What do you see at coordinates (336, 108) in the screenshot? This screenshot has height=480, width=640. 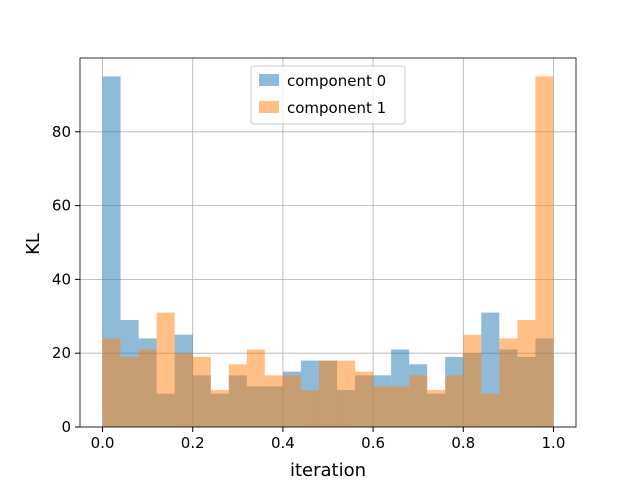 I see `legend-label-1: component 1` at bounding box center [336, 108].